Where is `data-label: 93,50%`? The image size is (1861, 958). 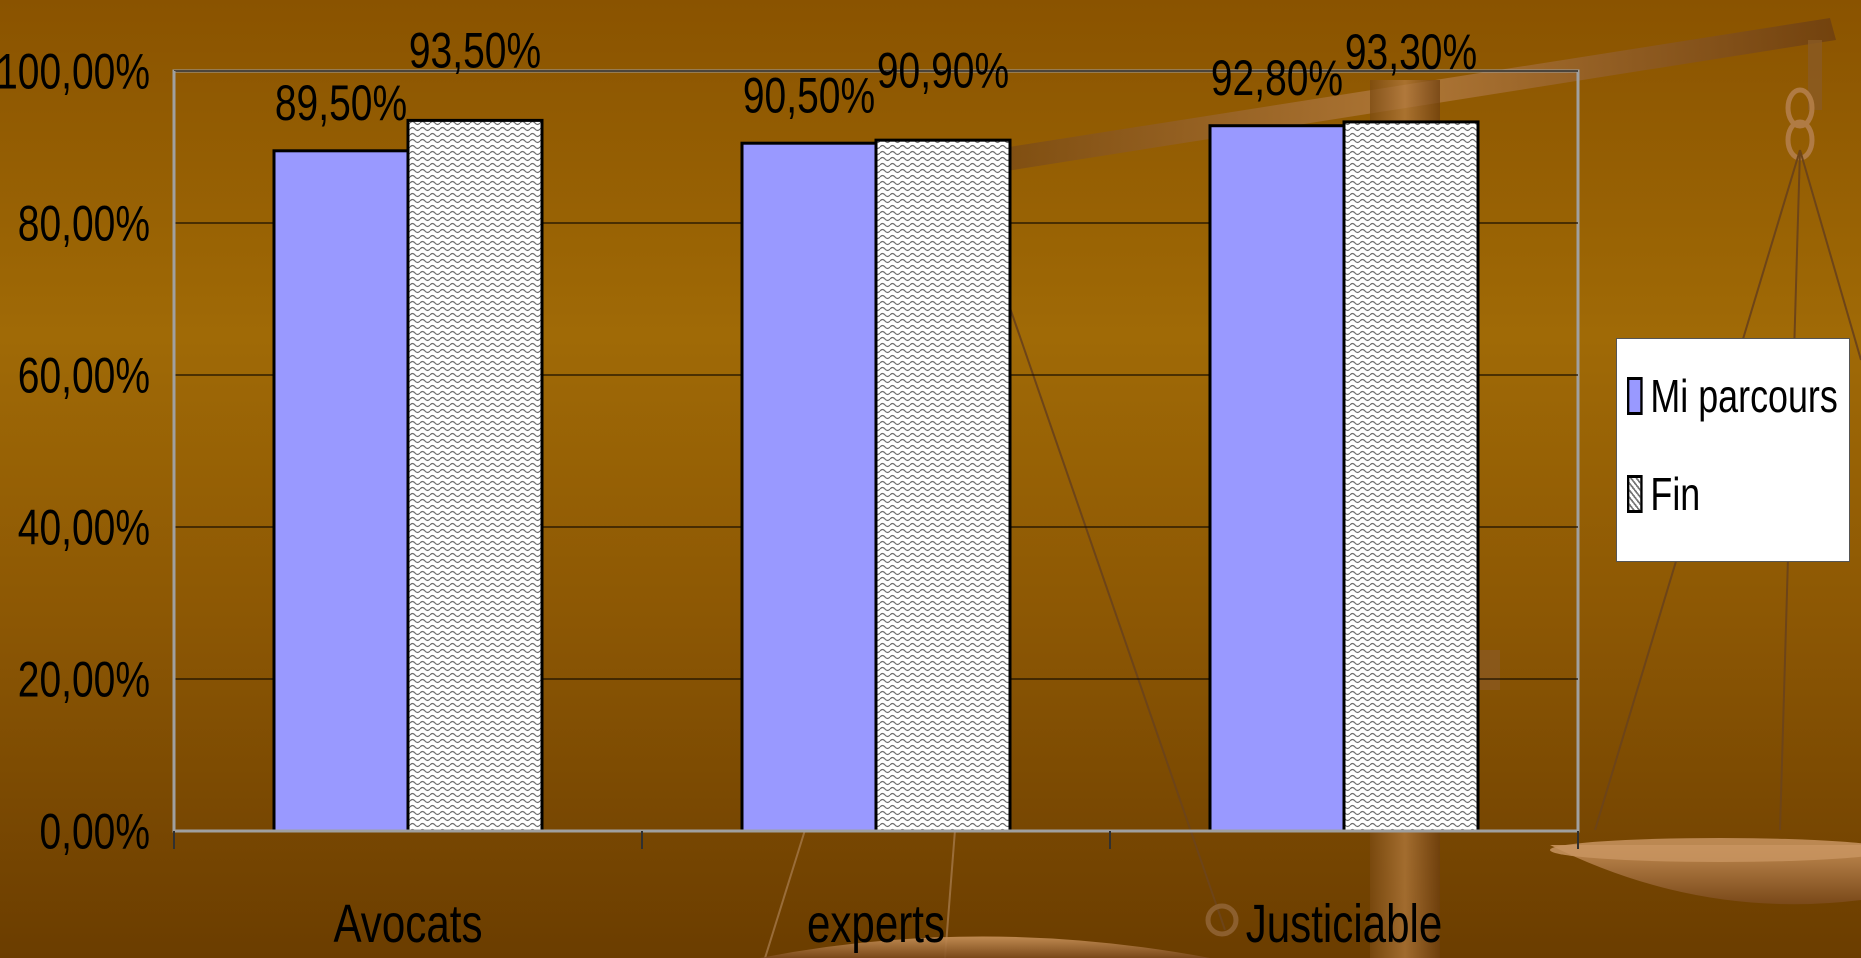
data-label: 93,50% is located at coordinates (475, 50).